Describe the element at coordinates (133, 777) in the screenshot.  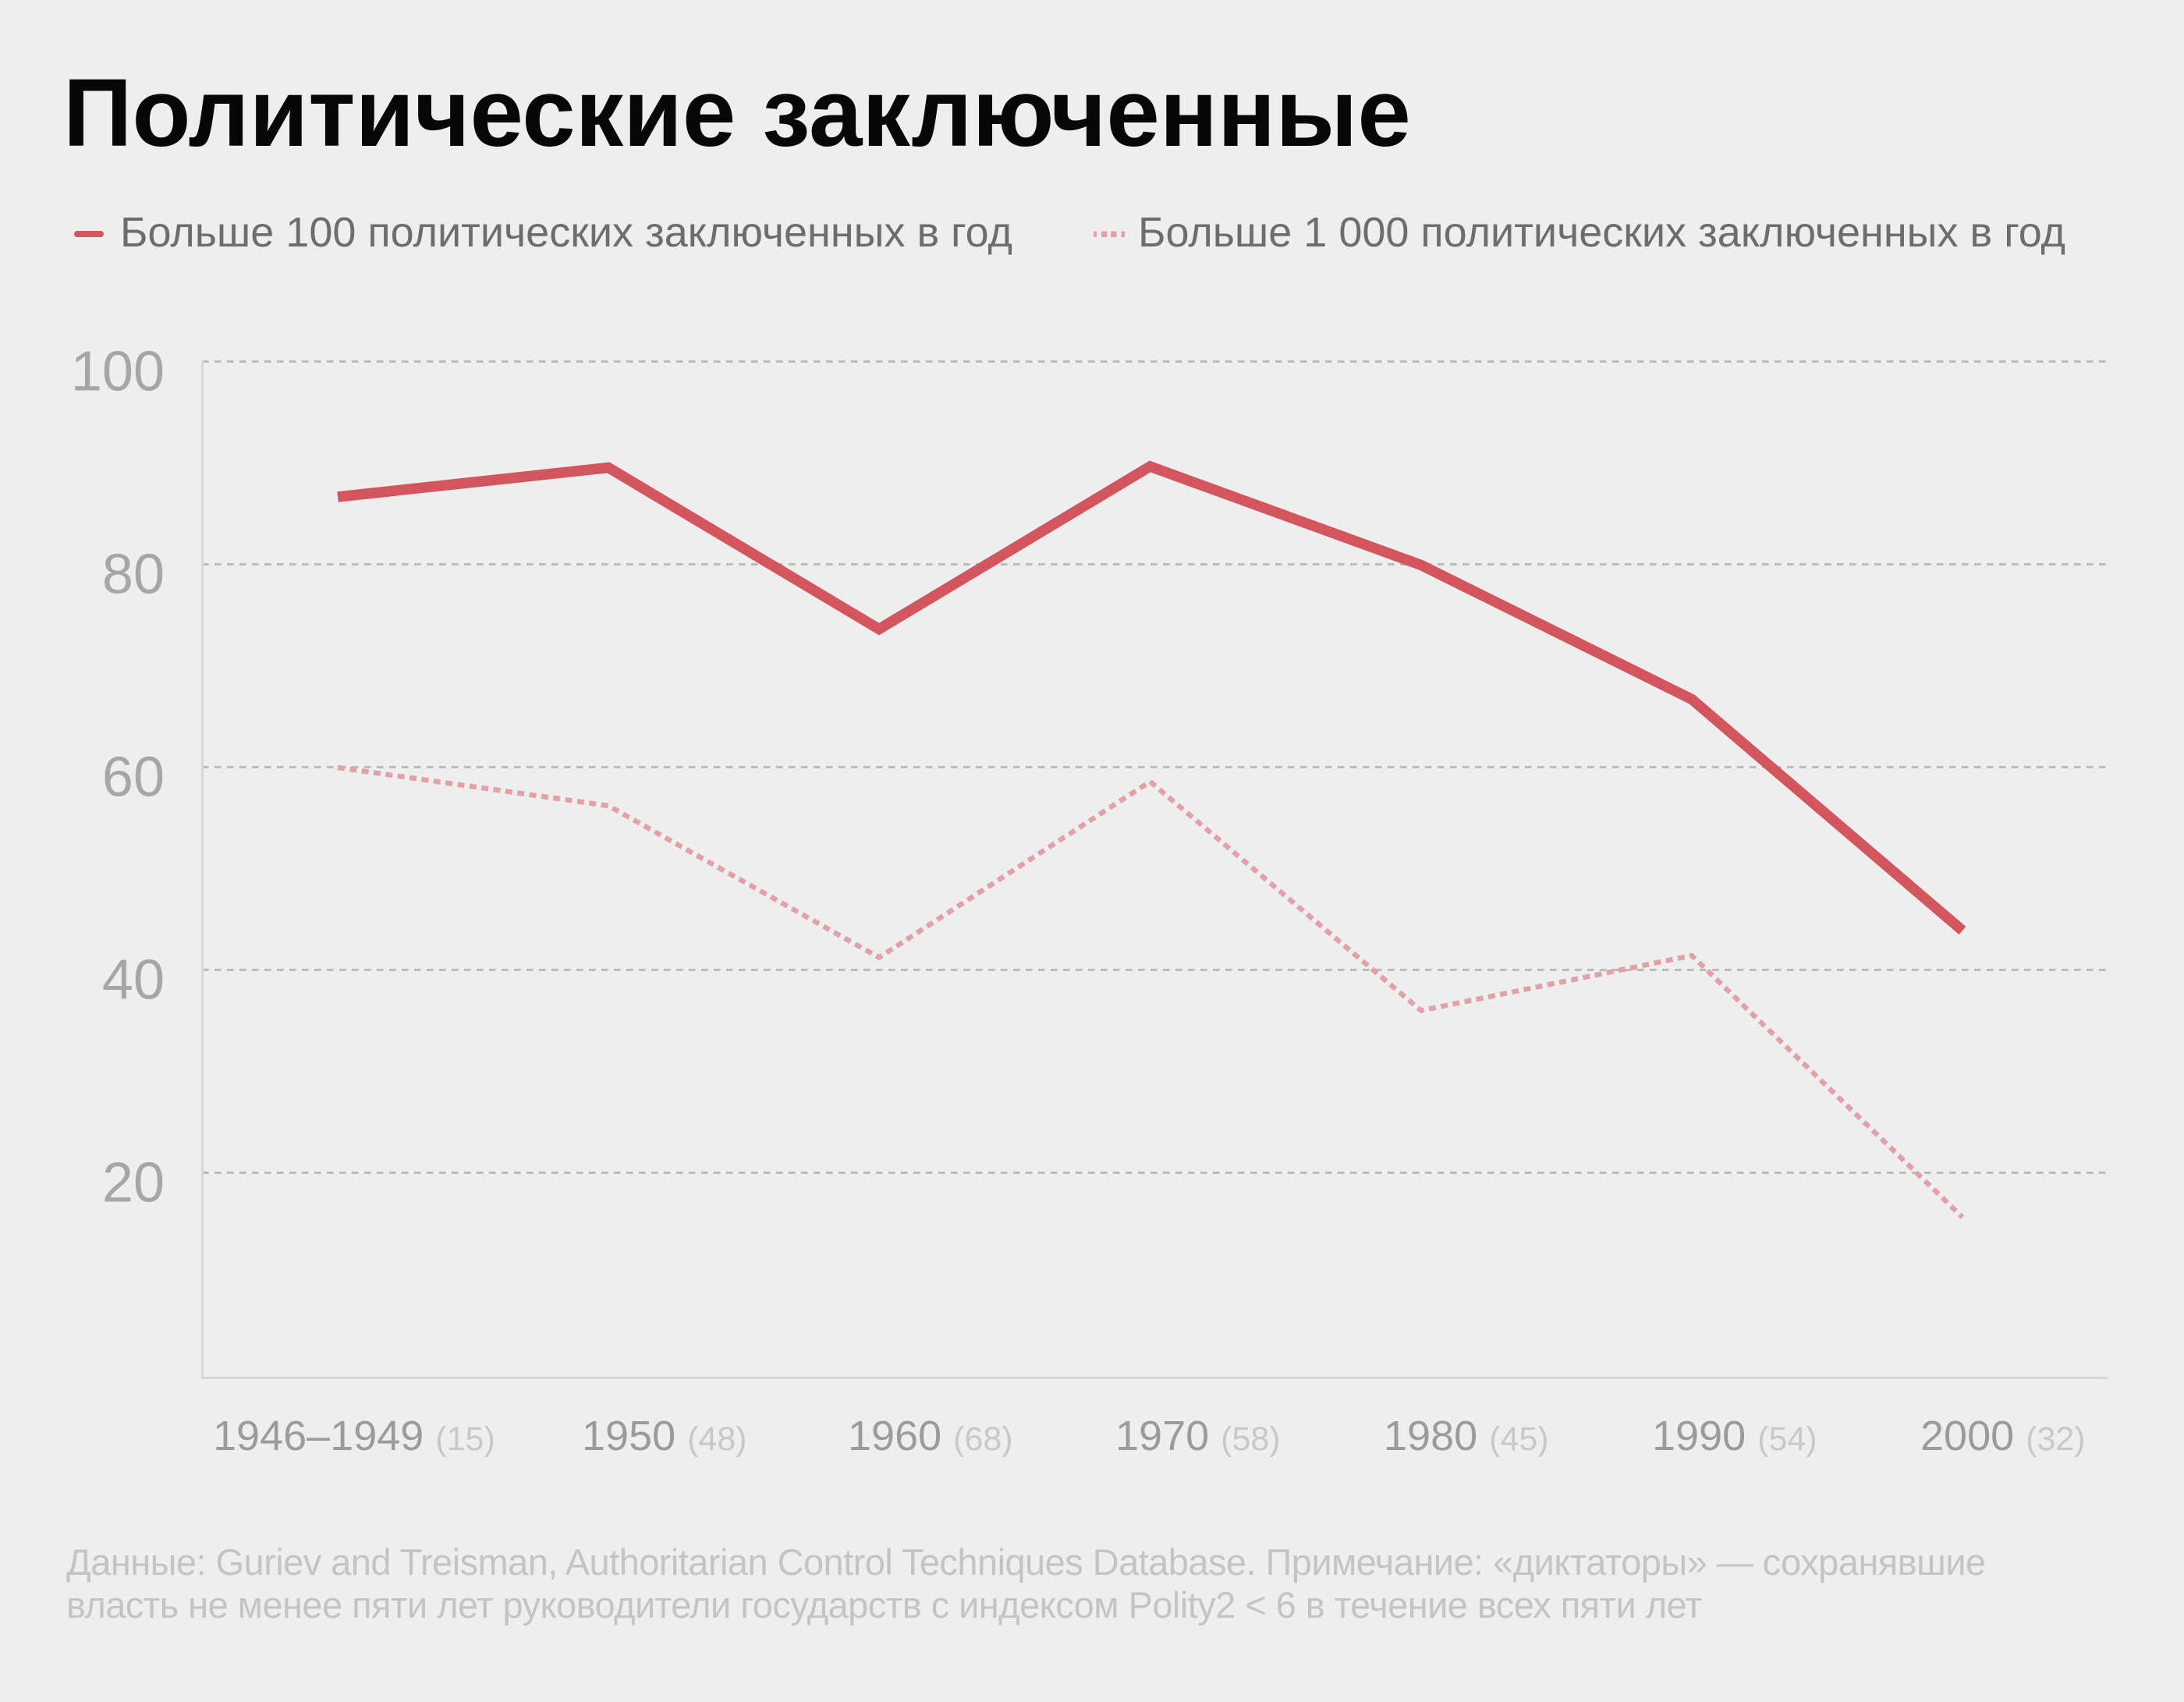
I see `svg-text: 60` at that location.